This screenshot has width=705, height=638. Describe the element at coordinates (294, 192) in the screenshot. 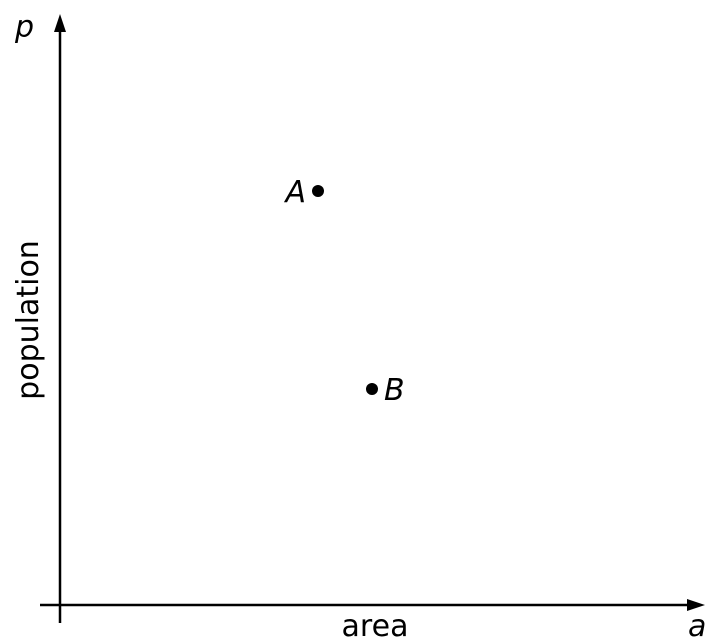

I see `point-label-a: A` at that location.